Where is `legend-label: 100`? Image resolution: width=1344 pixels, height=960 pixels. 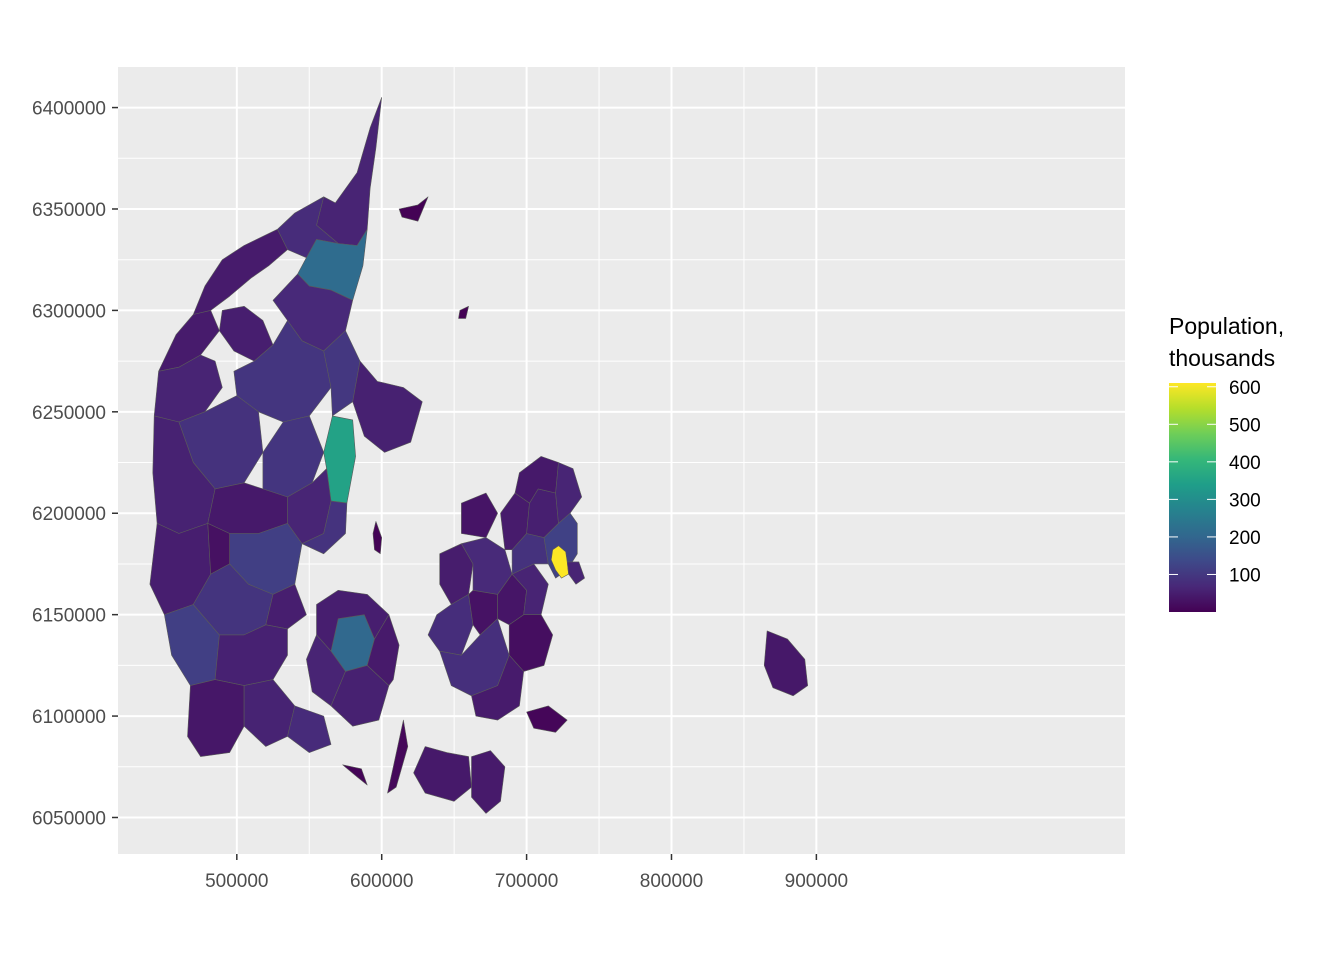
legend-label: 100 is located at coordinates (1245, 575).